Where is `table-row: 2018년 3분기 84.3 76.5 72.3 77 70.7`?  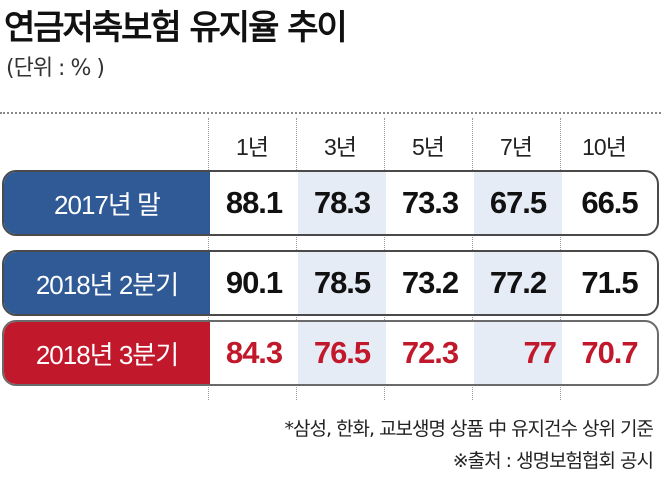
table-row: 2018년 3분기 84.3 76.5 72.3 77 70.7 is located at coordinates (330, 353).